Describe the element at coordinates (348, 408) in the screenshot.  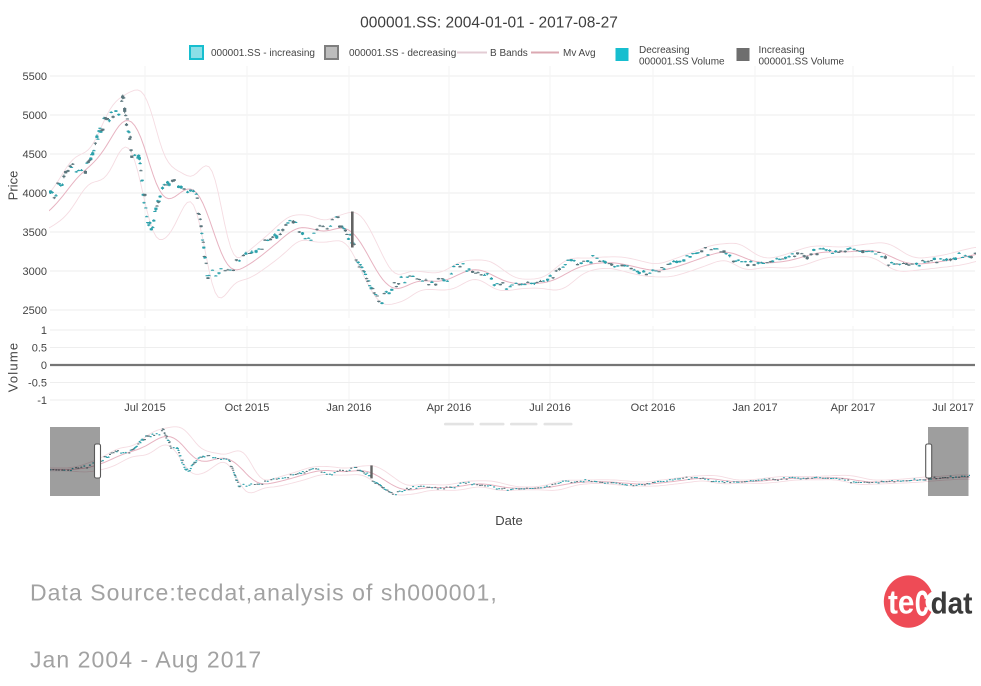
I see `svg-text: Jan 2016` at that location.